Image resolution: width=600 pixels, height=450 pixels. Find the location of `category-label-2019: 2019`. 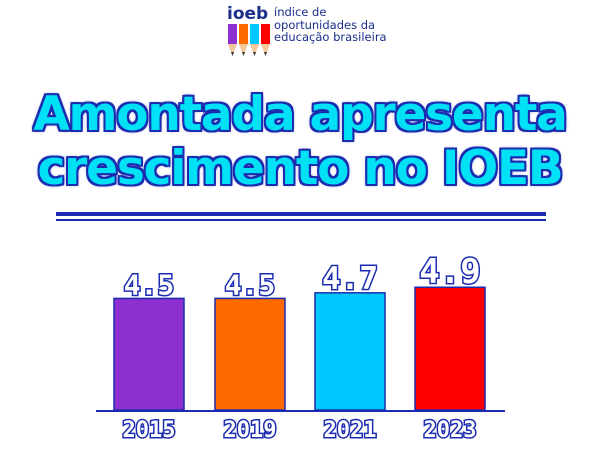

category-label-2019: 2019 is located at coordinates (250, 430).